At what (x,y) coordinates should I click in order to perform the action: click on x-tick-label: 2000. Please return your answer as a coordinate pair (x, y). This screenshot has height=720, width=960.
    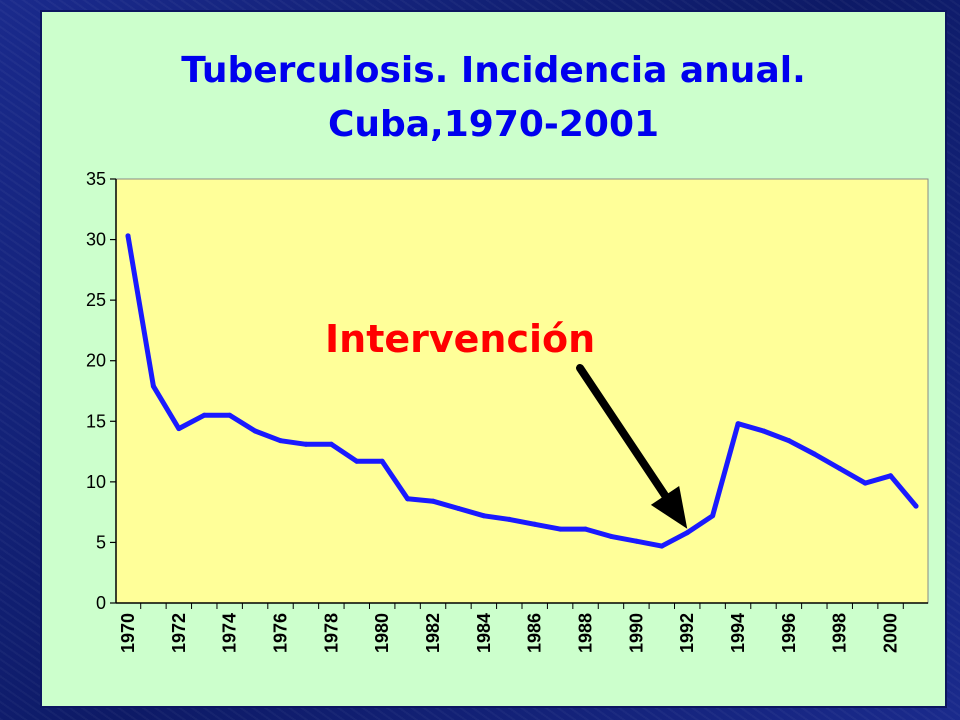
    Looking at the image, I should click on (891, 633).